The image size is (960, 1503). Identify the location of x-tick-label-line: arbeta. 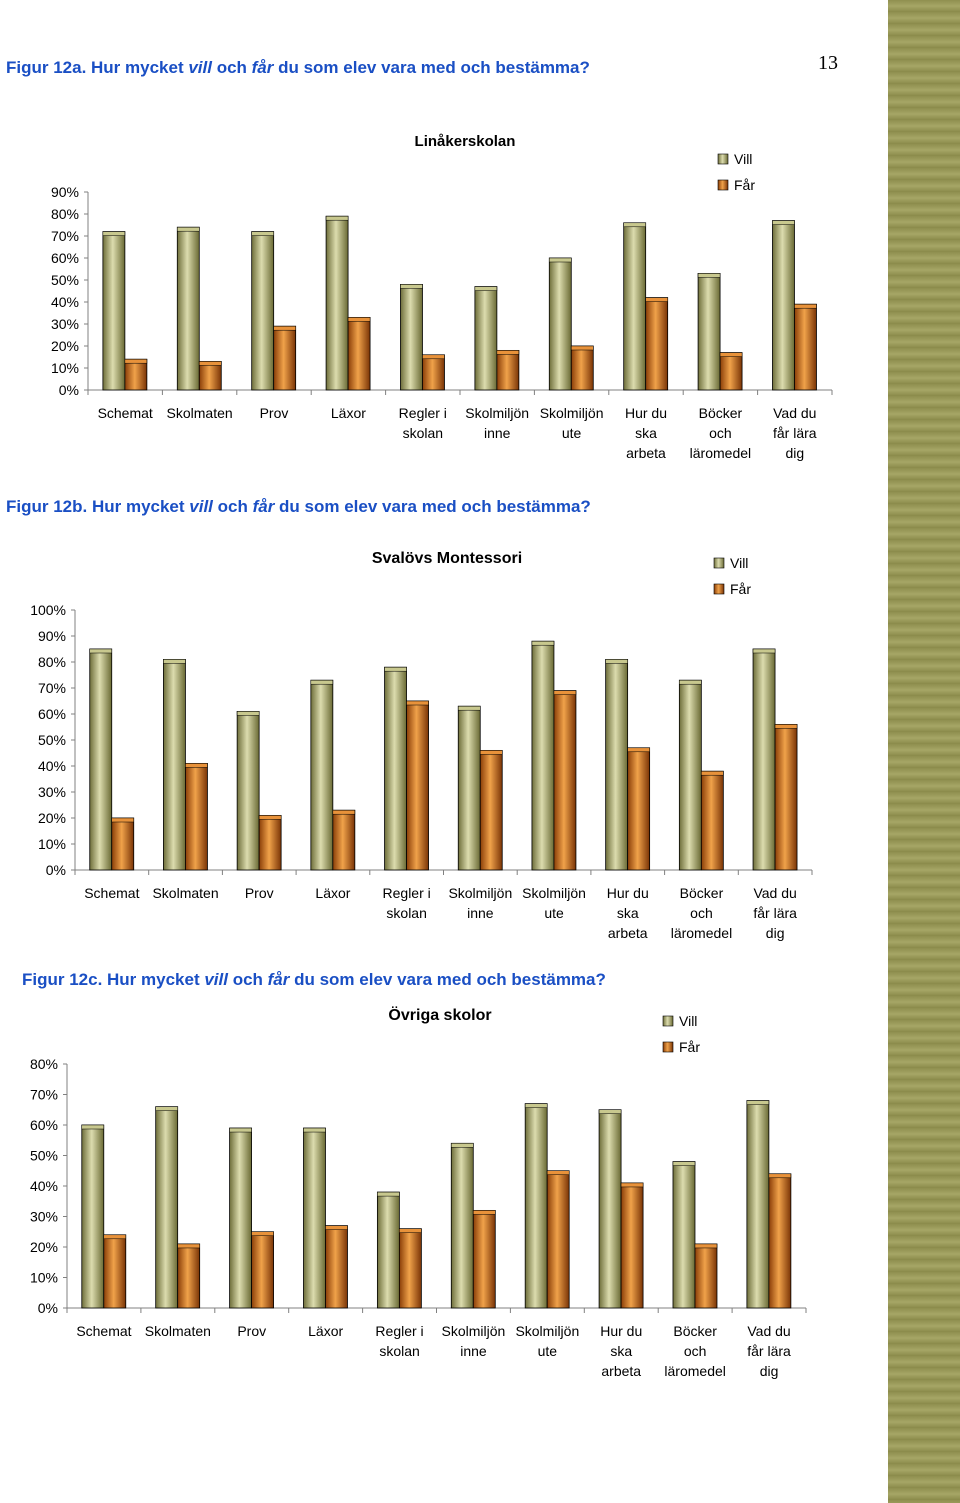
(621, 1371).